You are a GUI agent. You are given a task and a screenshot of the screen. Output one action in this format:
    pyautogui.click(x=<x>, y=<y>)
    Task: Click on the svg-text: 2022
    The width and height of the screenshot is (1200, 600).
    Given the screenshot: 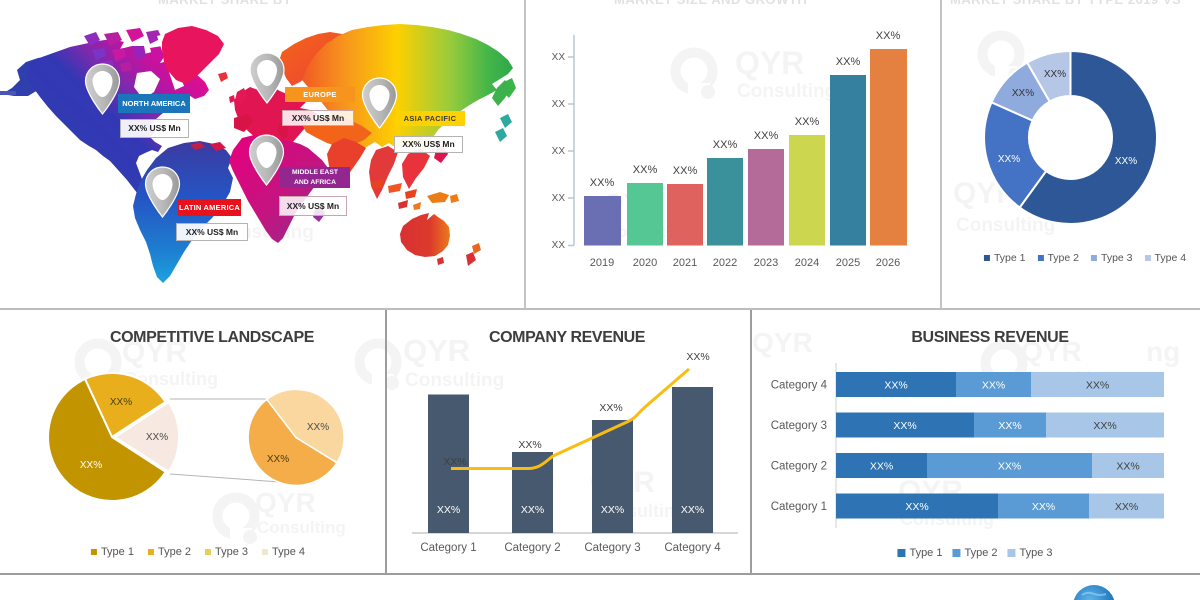 What is the action you would take?
    pyautogui.click(x=725, y=263)
    